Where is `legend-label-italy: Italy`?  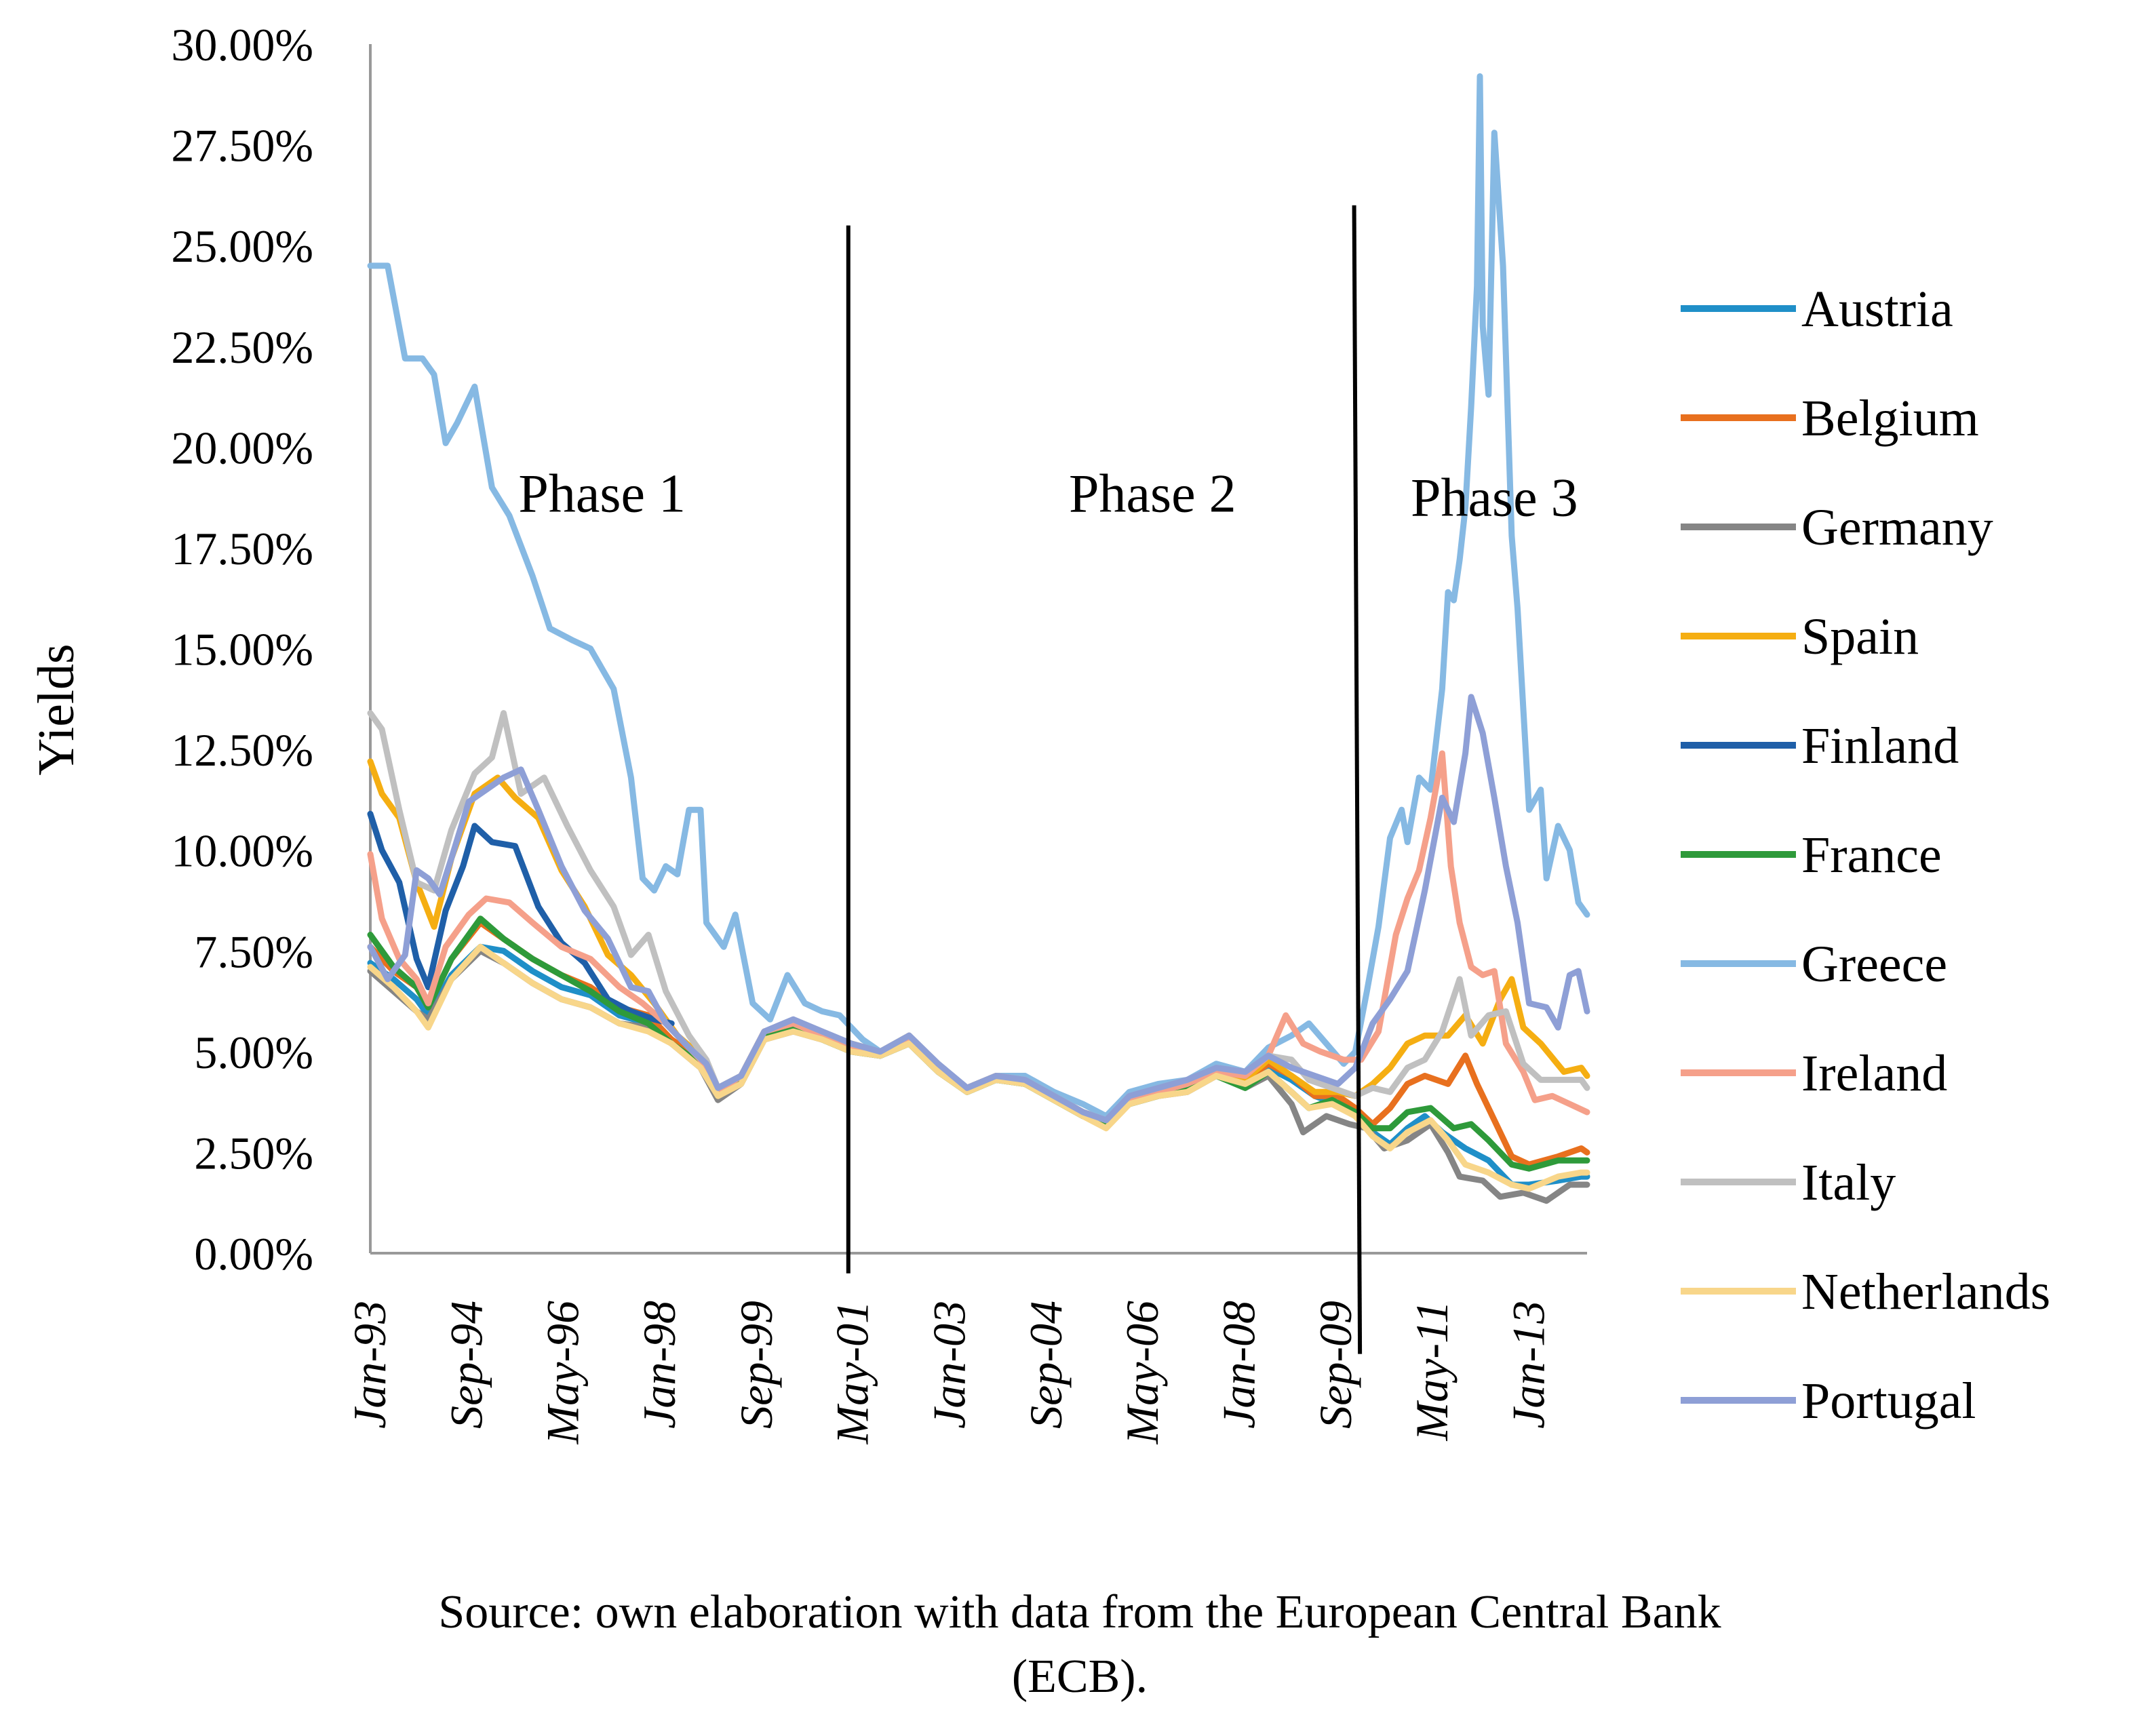 legend-label-italy: Italy is located at coordinates (1848, 1182).